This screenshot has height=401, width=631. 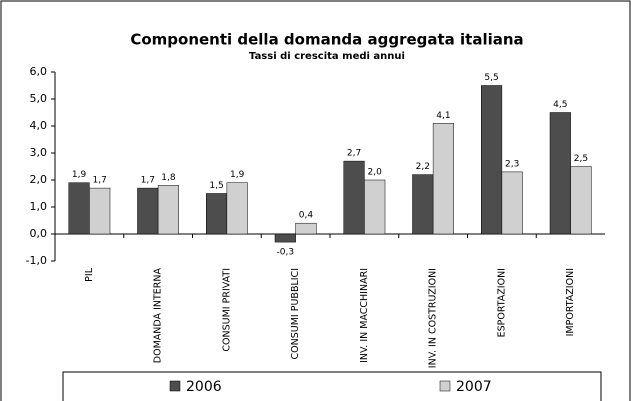 I want to click on value-label: 0,4, so click(x=306, y=216).